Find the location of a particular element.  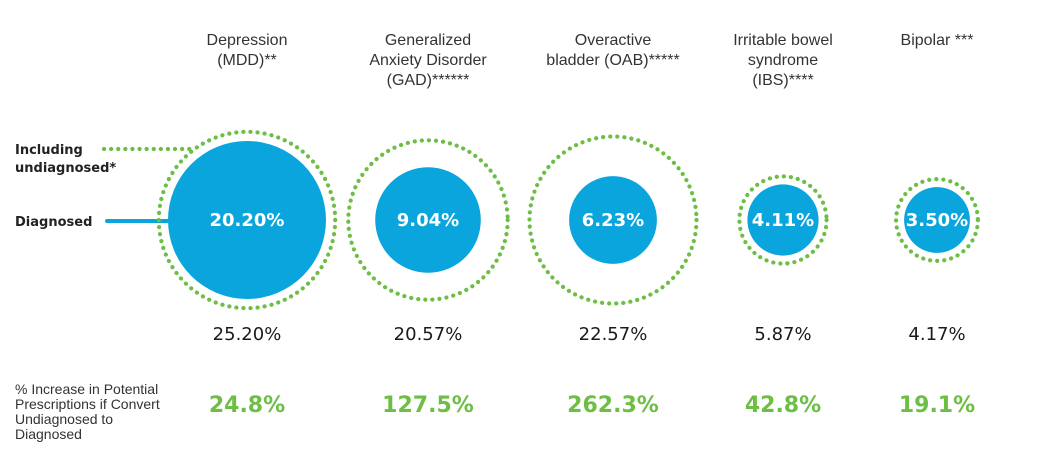

condition-3-increase-label: 262.3% is located at coordinates (613, 405).